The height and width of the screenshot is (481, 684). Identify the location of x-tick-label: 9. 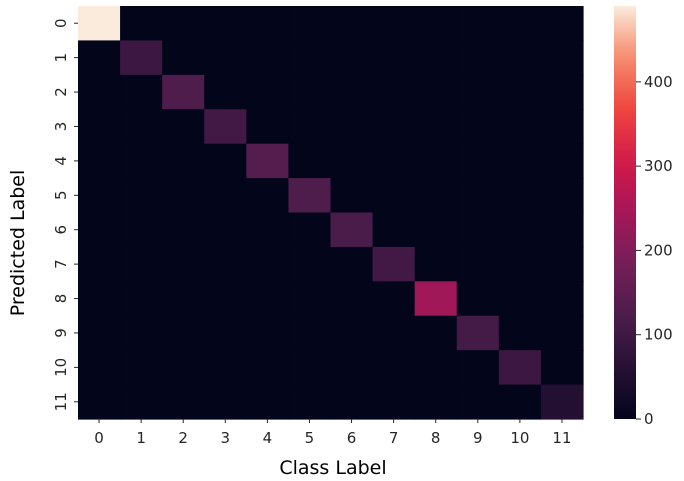
(478, 438).